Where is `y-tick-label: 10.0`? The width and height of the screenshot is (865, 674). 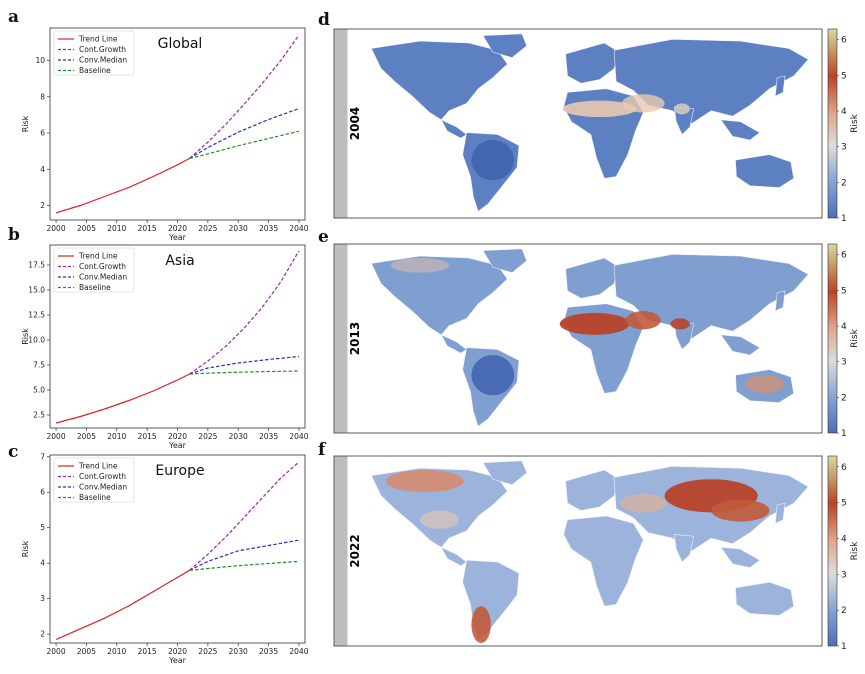
y-tick-label: 10.0 is located at coordinates (36, 340).